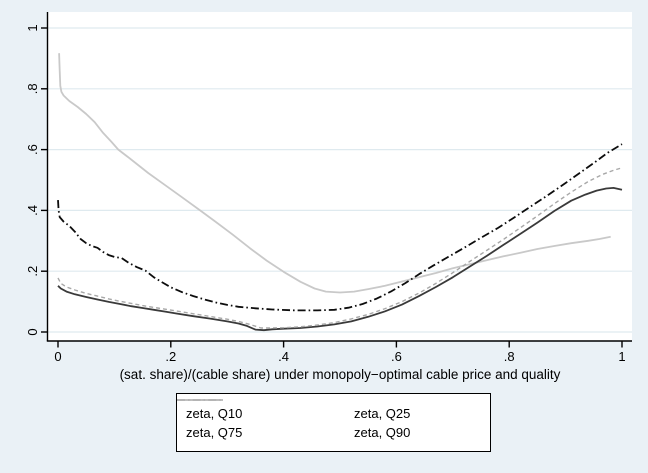 This screenshot has width=648, height=473. What do you see at coordinates (57, 356) in the screenshot?
I see `x-tick-label: 0` at bounding box center [57, 356].